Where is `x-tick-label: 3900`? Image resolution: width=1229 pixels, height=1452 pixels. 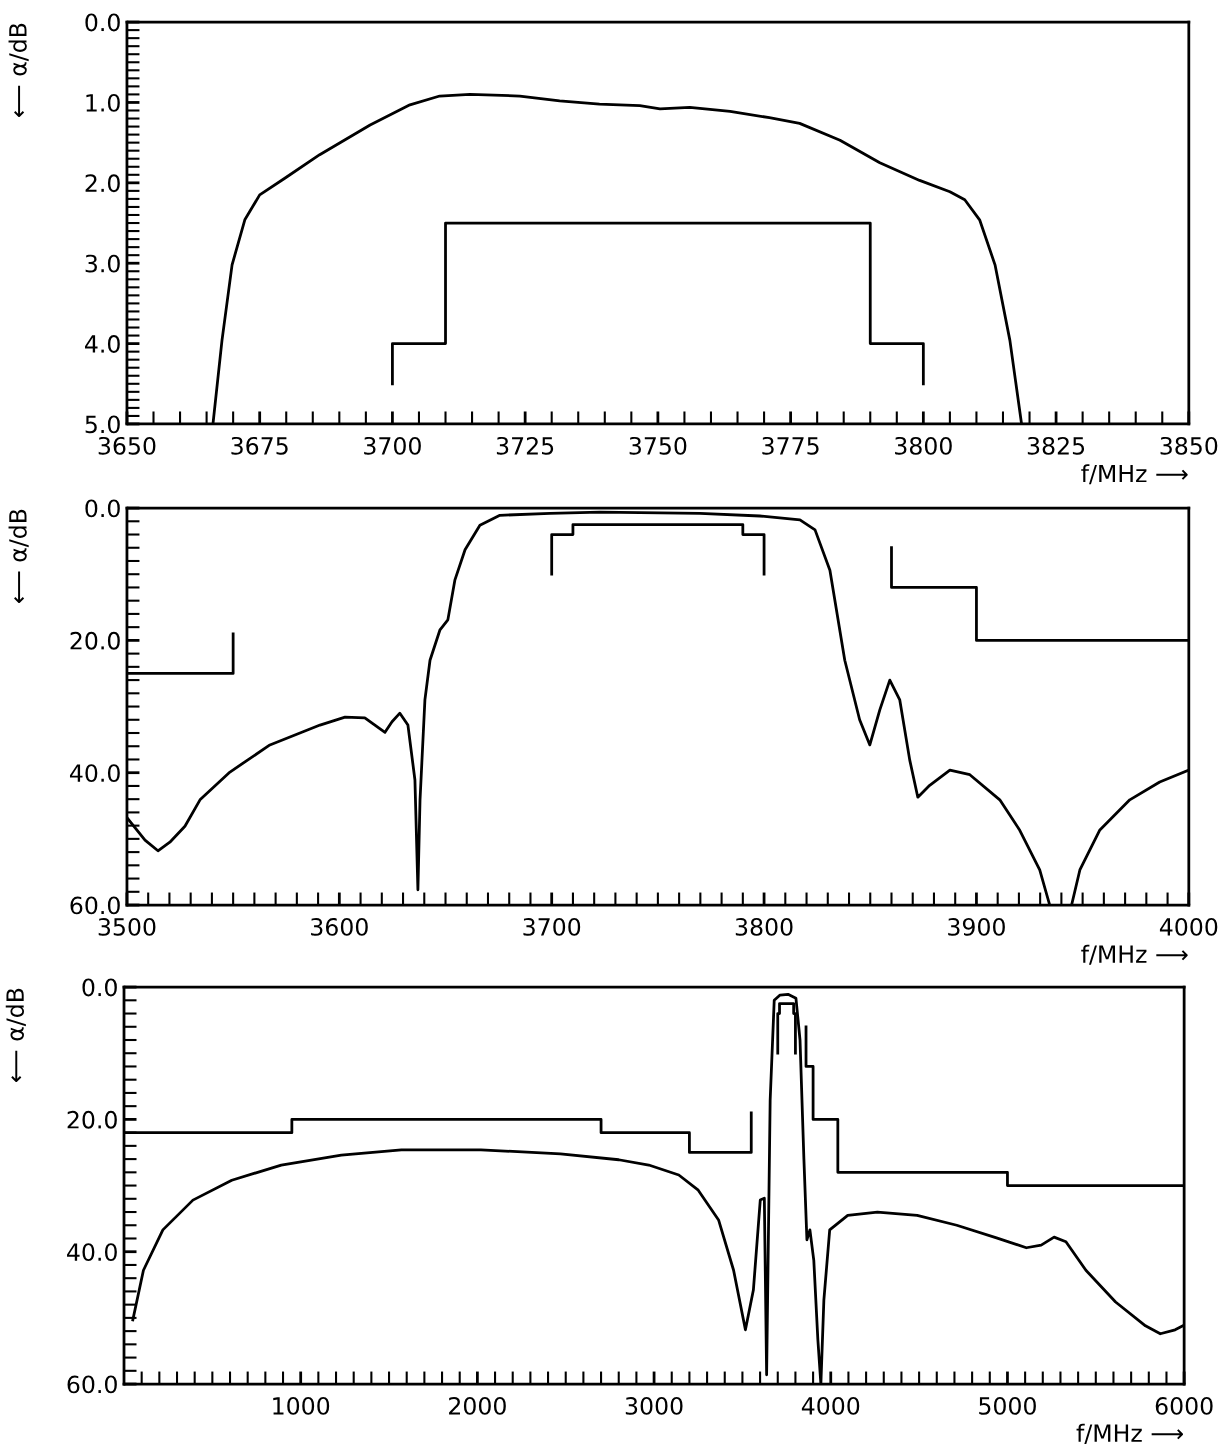
x-tick-label: 3900 is located at coordinates (976, 926).